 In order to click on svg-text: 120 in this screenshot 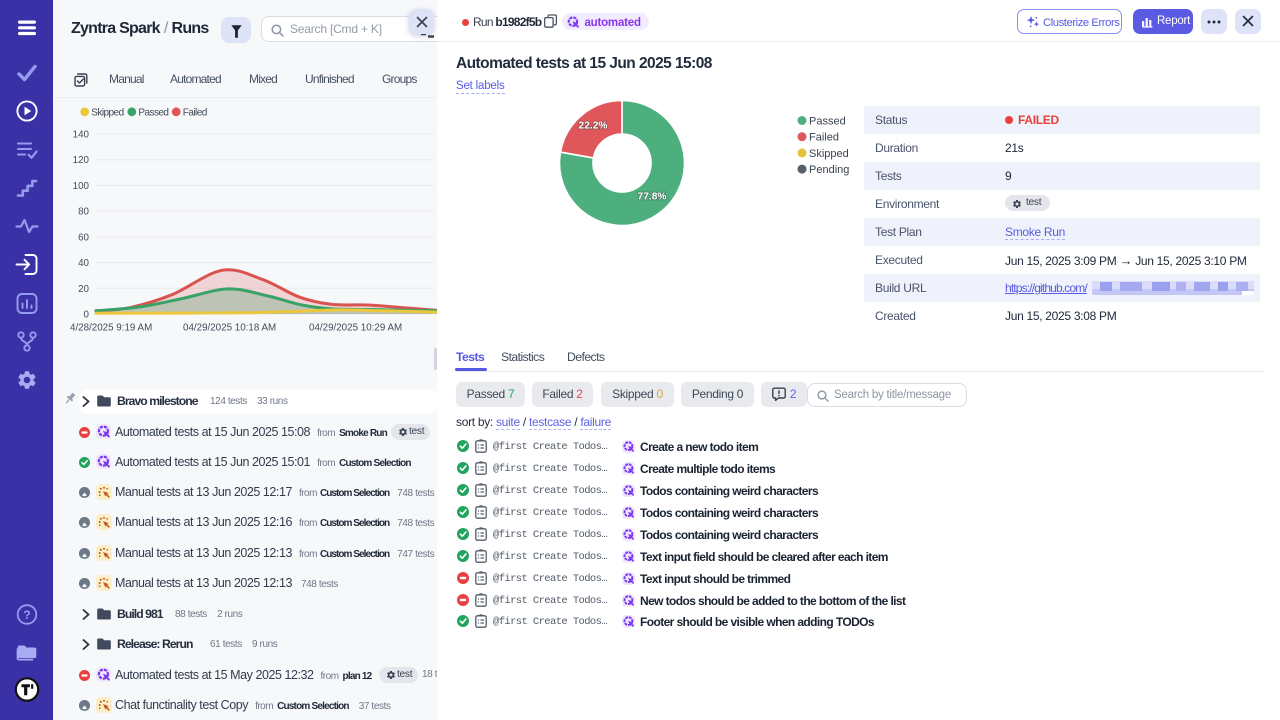, I will do `click(81, 160)`.